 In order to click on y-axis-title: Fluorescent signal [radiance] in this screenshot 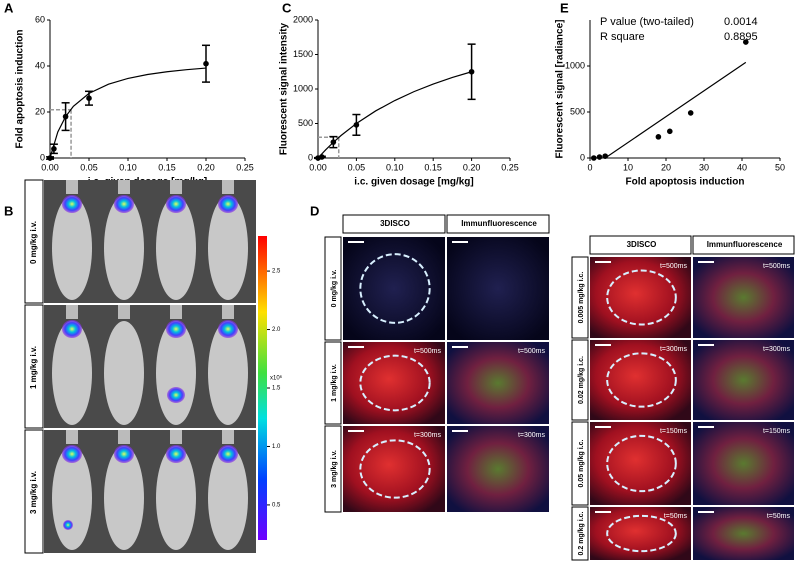, I will do `click(560, 89)`.